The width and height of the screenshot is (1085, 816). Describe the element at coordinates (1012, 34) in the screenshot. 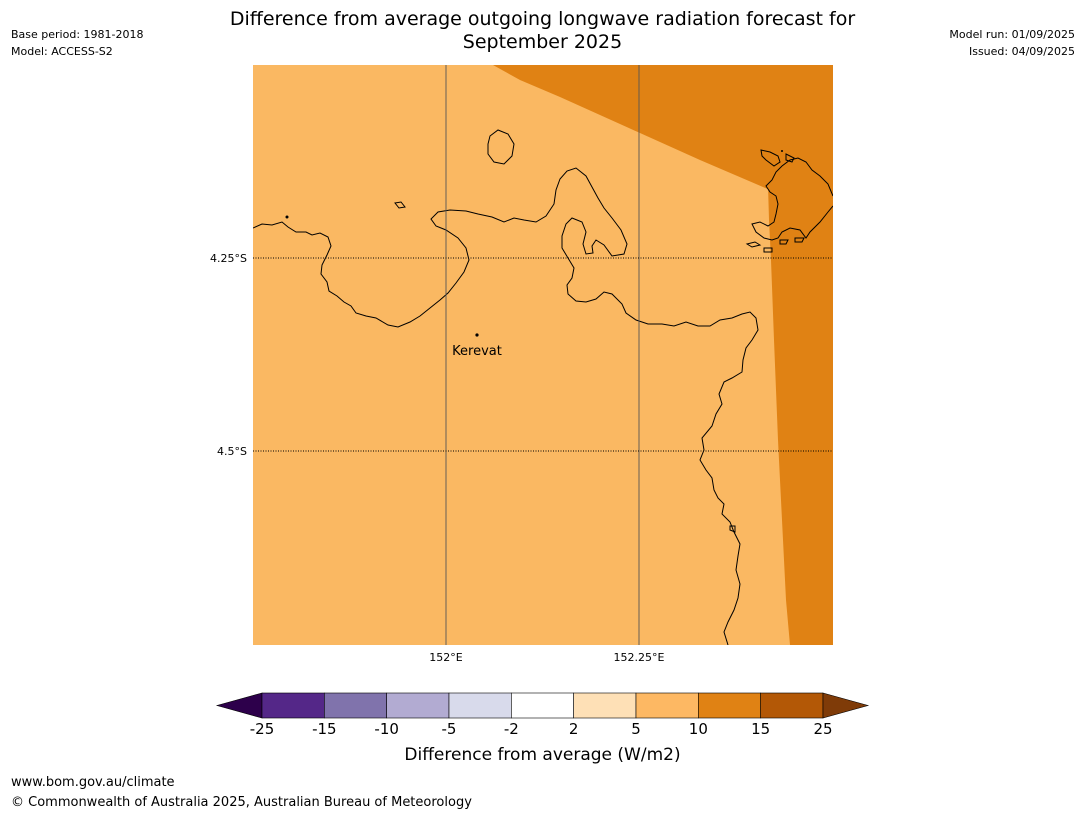

I see `model-run: Model run: 01/09/2025` at that location.